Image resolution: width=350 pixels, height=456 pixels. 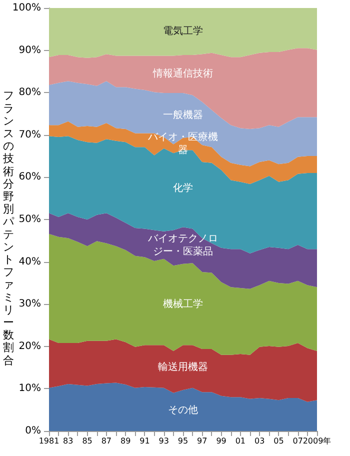 I want to click on y-tick-label: 10%, so click(x=29, y=388).